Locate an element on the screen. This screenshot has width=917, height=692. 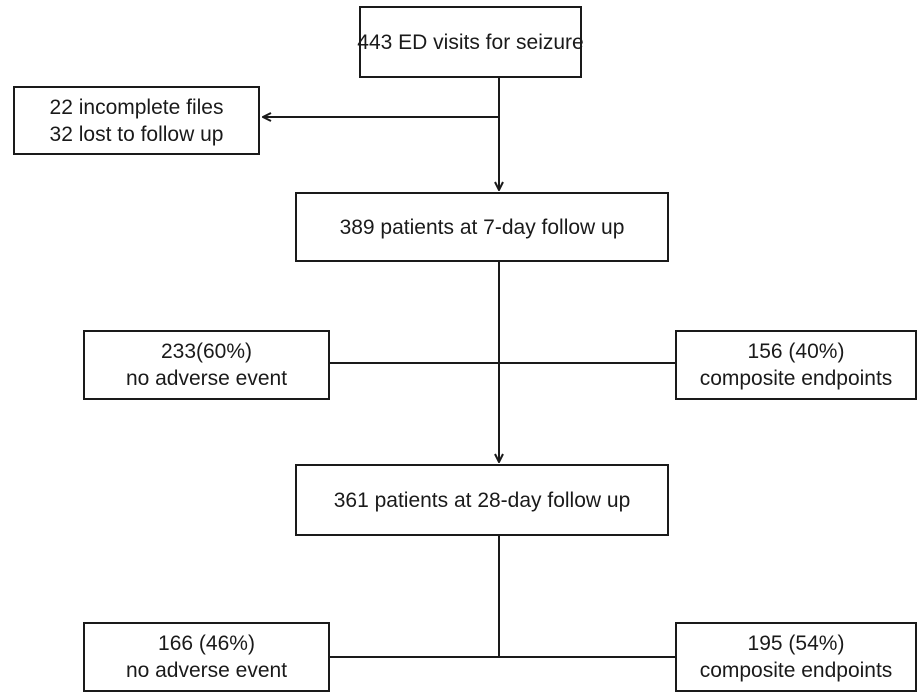
no-event-7day-box: 233(60%) no adverse event is located at coordinates (206, 365).